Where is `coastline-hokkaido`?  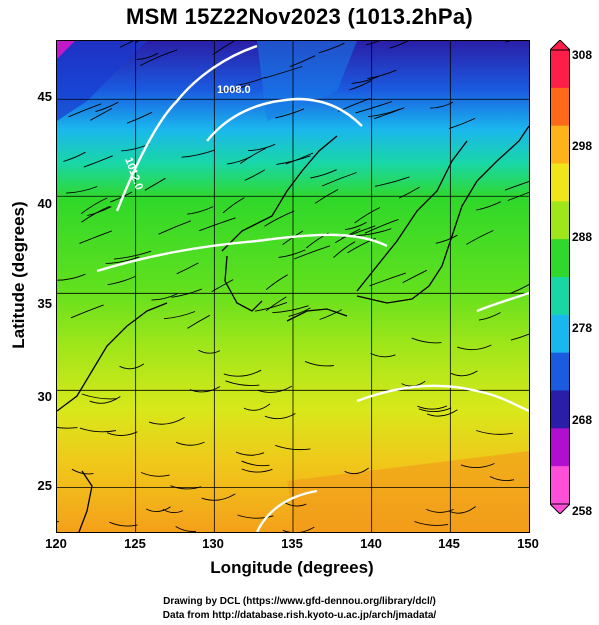
coastline-hokkaido is located at coordinates (502, 153).